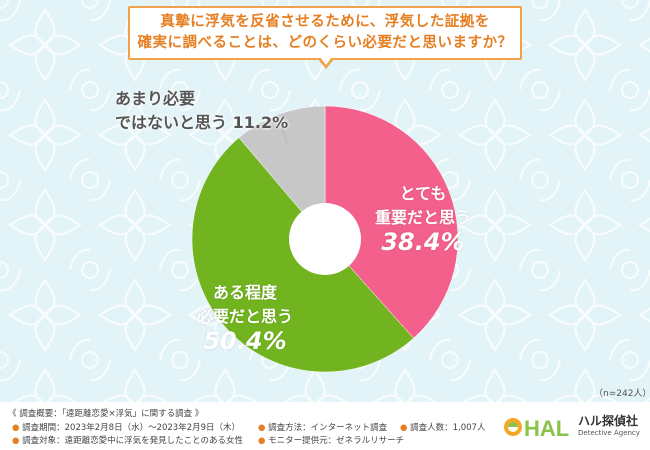 The image size is (650, 450). Describe the element at coordinates (325, 239) in the screenshot. I see `donut-hole` at that location.